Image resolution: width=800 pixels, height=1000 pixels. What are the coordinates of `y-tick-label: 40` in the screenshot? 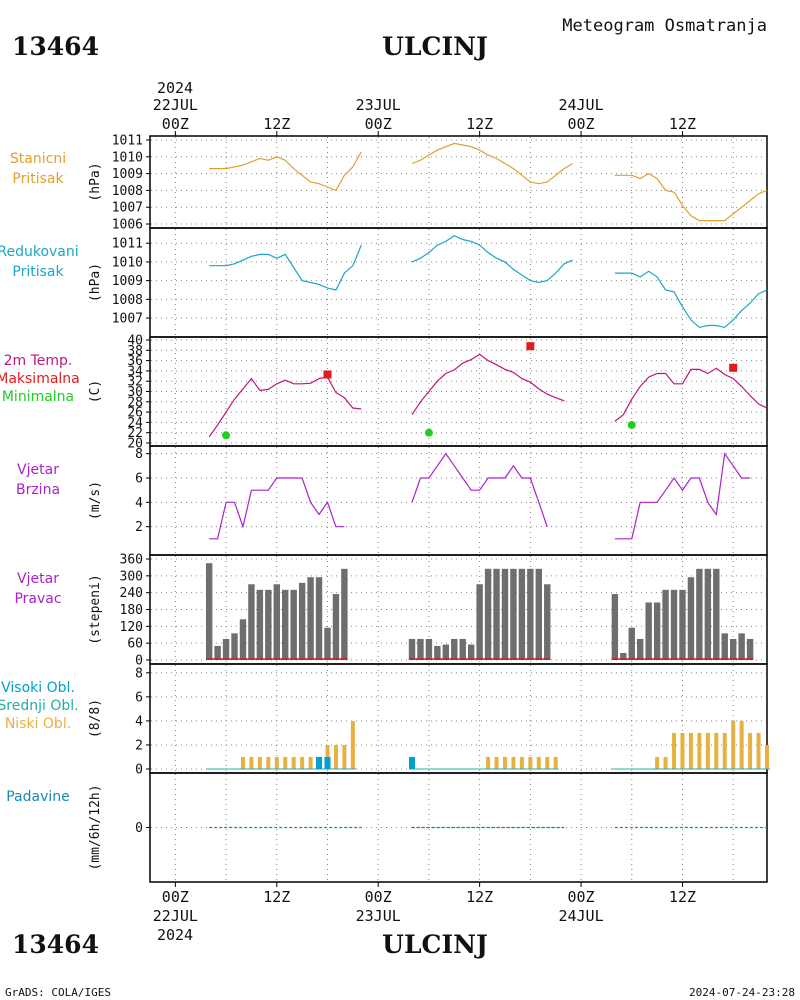 It's located at (135, 341).